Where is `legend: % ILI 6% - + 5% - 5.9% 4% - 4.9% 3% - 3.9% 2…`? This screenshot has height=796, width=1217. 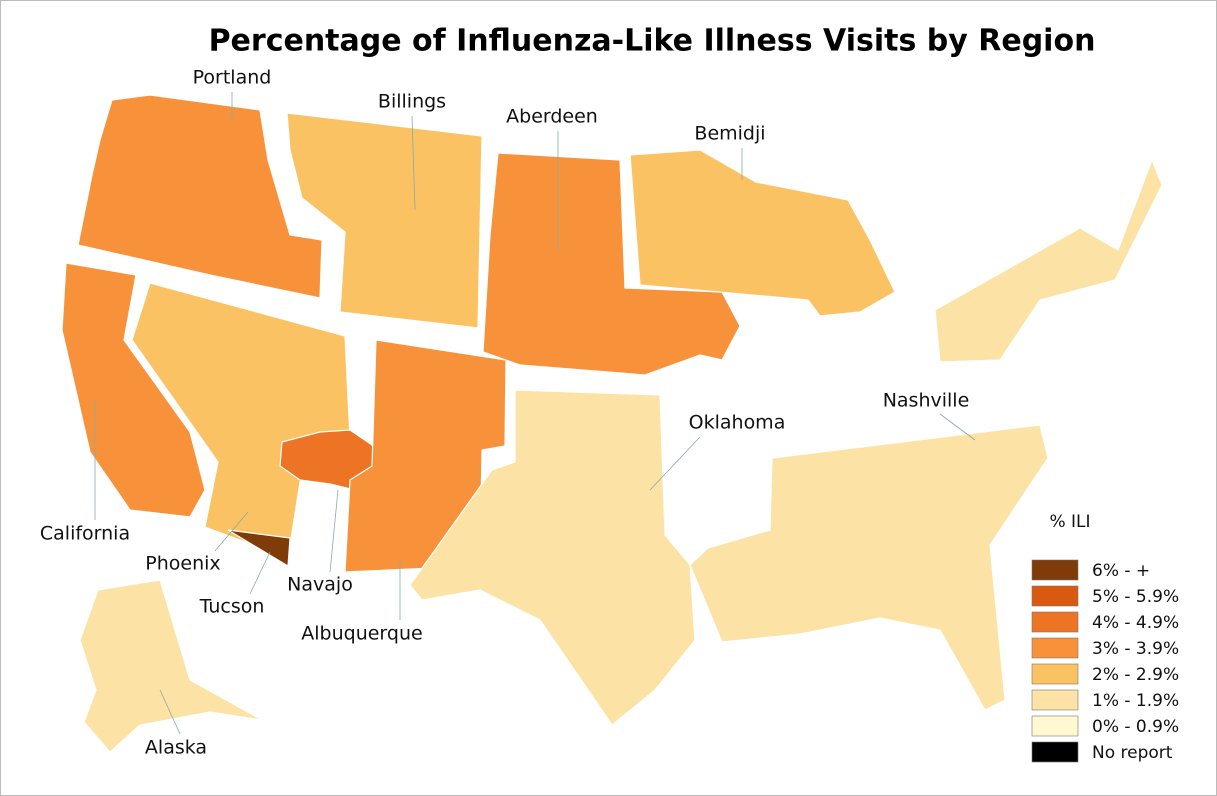
legend: % ILI 6% - + 5% - 5.9% 4% - 4.9% 3% - 3.9% 2… is located at coordinates (1105, 637).